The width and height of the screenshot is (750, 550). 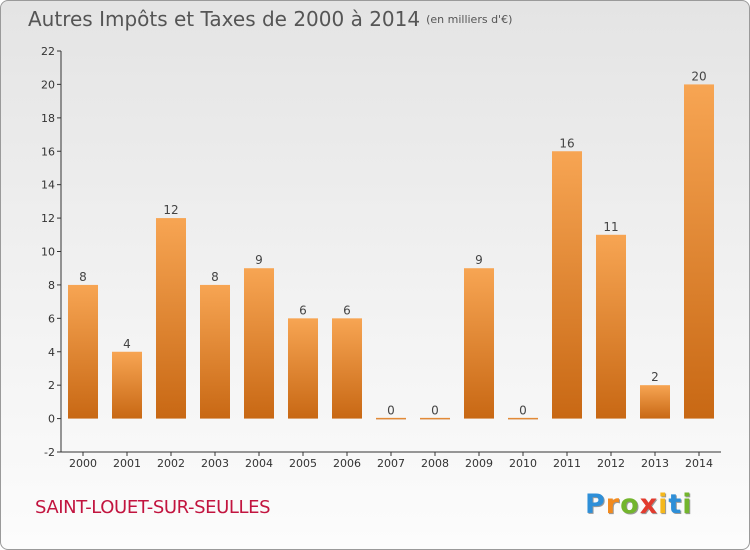 I want to click on x-tick-label: 2000, so click(x=83, y=463).